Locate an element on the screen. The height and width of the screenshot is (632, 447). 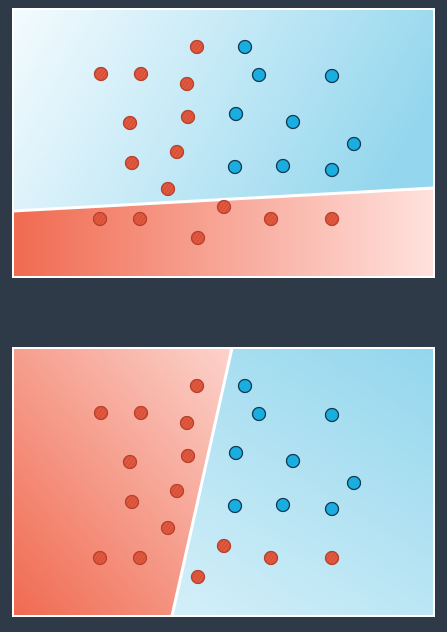
red-region is located at coordinates (223, 232).